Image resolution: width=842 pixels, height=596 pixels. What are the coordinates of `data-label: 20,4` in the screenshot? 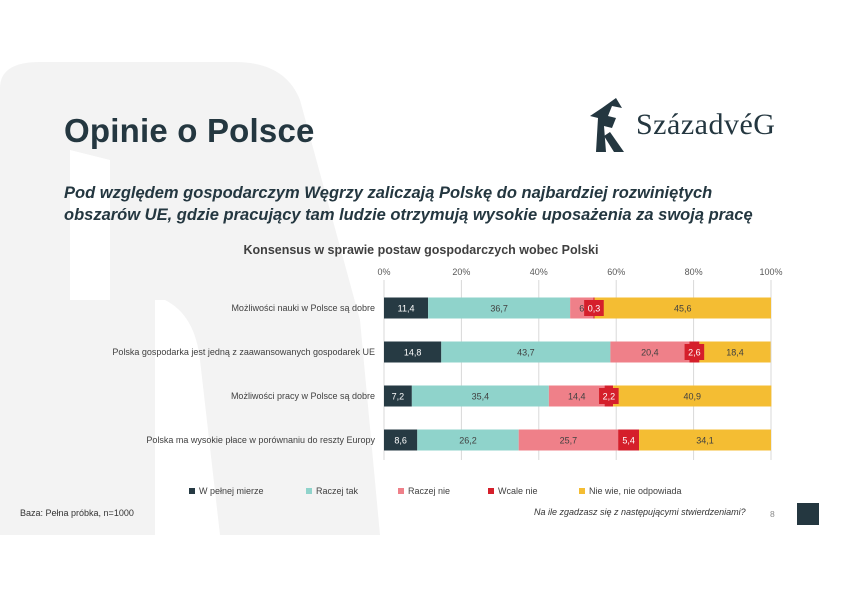 It's located at (650, 353).